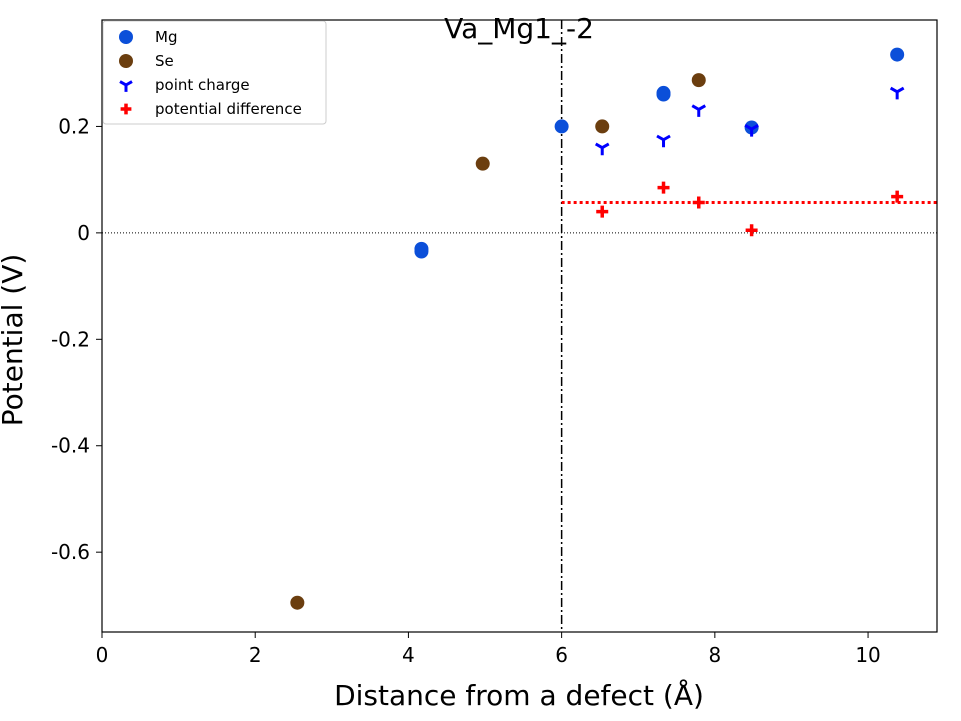 The image size is (961, 721). Describe the element at coordinates (519, 695) in the screenshot. I see `x-axis-label: Distance from a defect (Å)` at that location.